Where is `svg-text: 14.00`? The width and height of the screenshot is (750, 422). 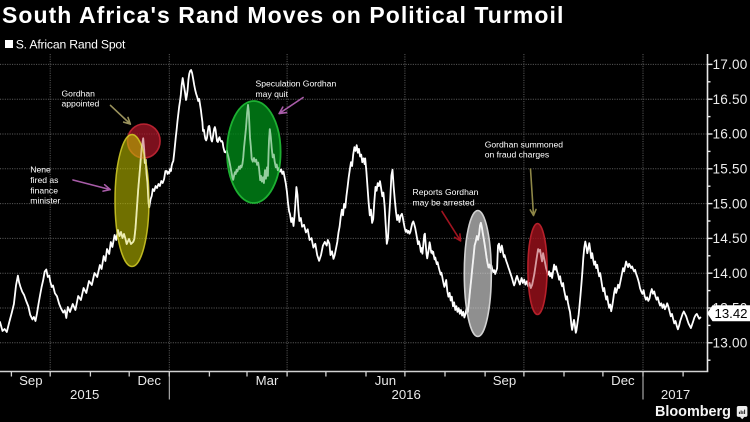
svg-text: 14.00 is located at coordinates (730, 273).